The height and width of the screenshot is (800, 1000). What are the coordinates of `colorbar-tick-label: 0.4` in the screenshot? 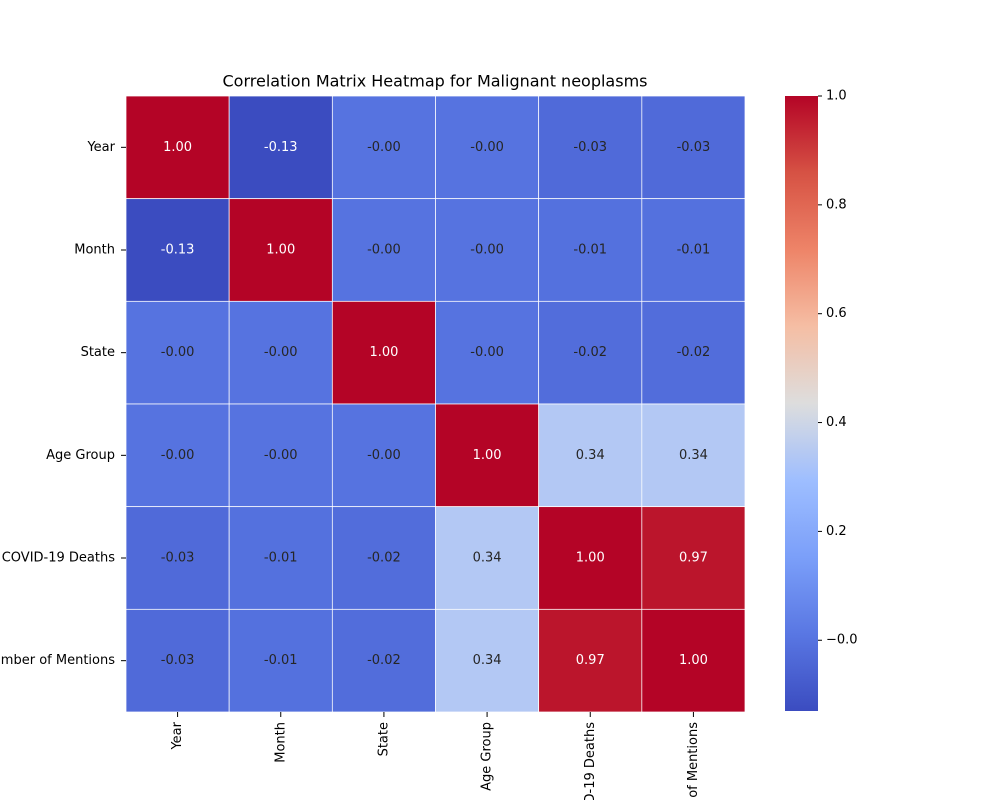 It's located at (836, 422).